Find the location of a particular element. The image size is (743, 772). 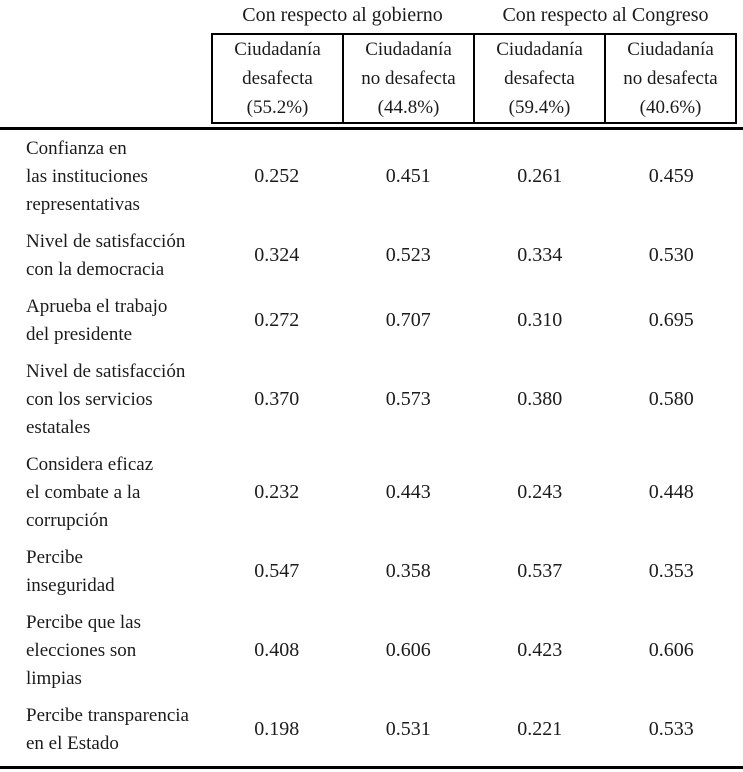

cell-value: 0.459 is located at coordinates (671, 176).